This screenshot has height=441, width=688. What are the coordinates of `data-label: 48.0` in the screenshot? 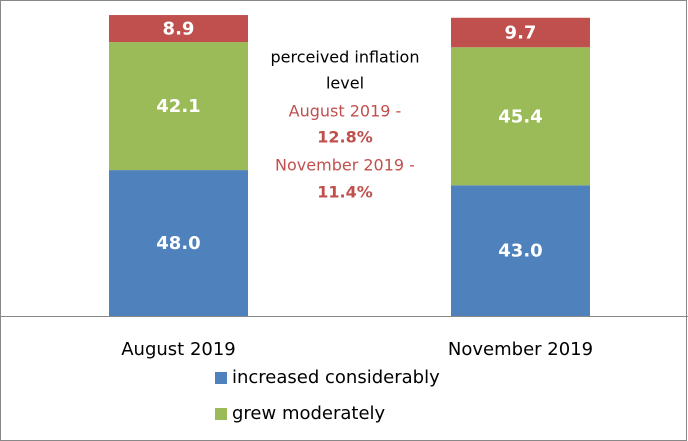 It's located at (178, 243).